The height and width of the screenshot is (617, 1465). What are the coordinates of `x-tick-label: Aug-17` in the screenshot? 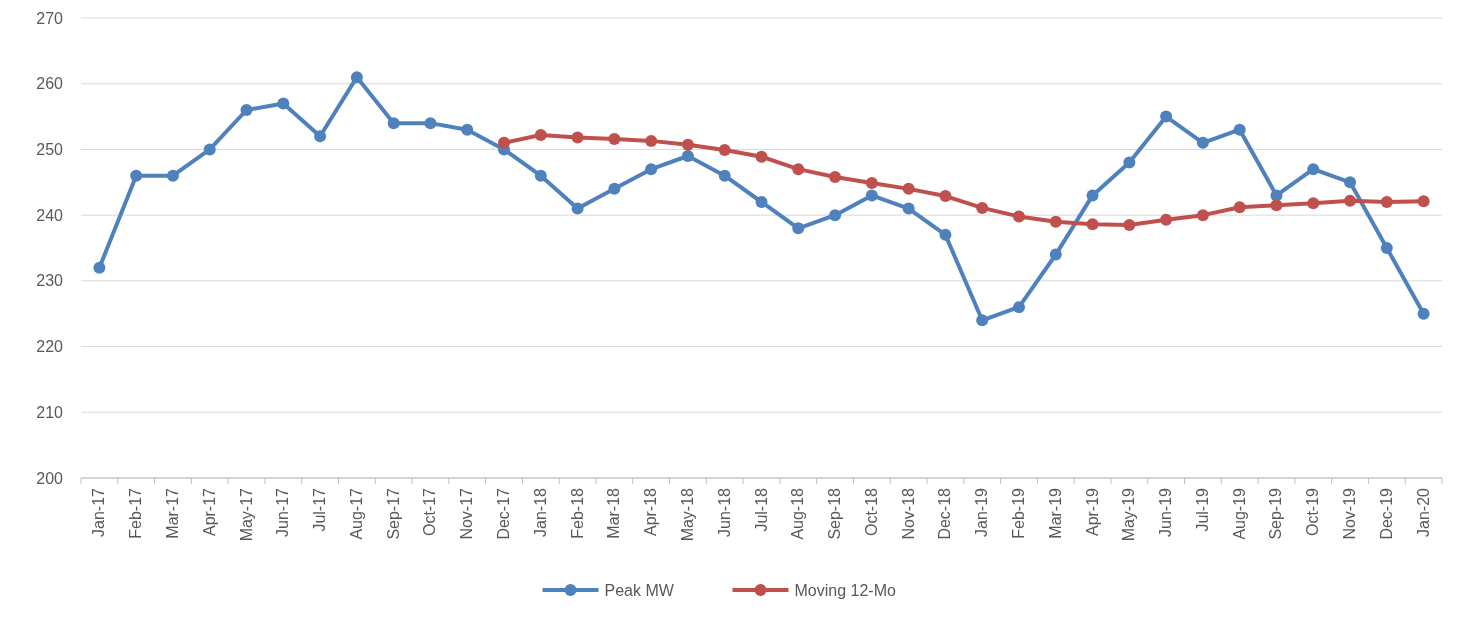 It's located at (356, 513).